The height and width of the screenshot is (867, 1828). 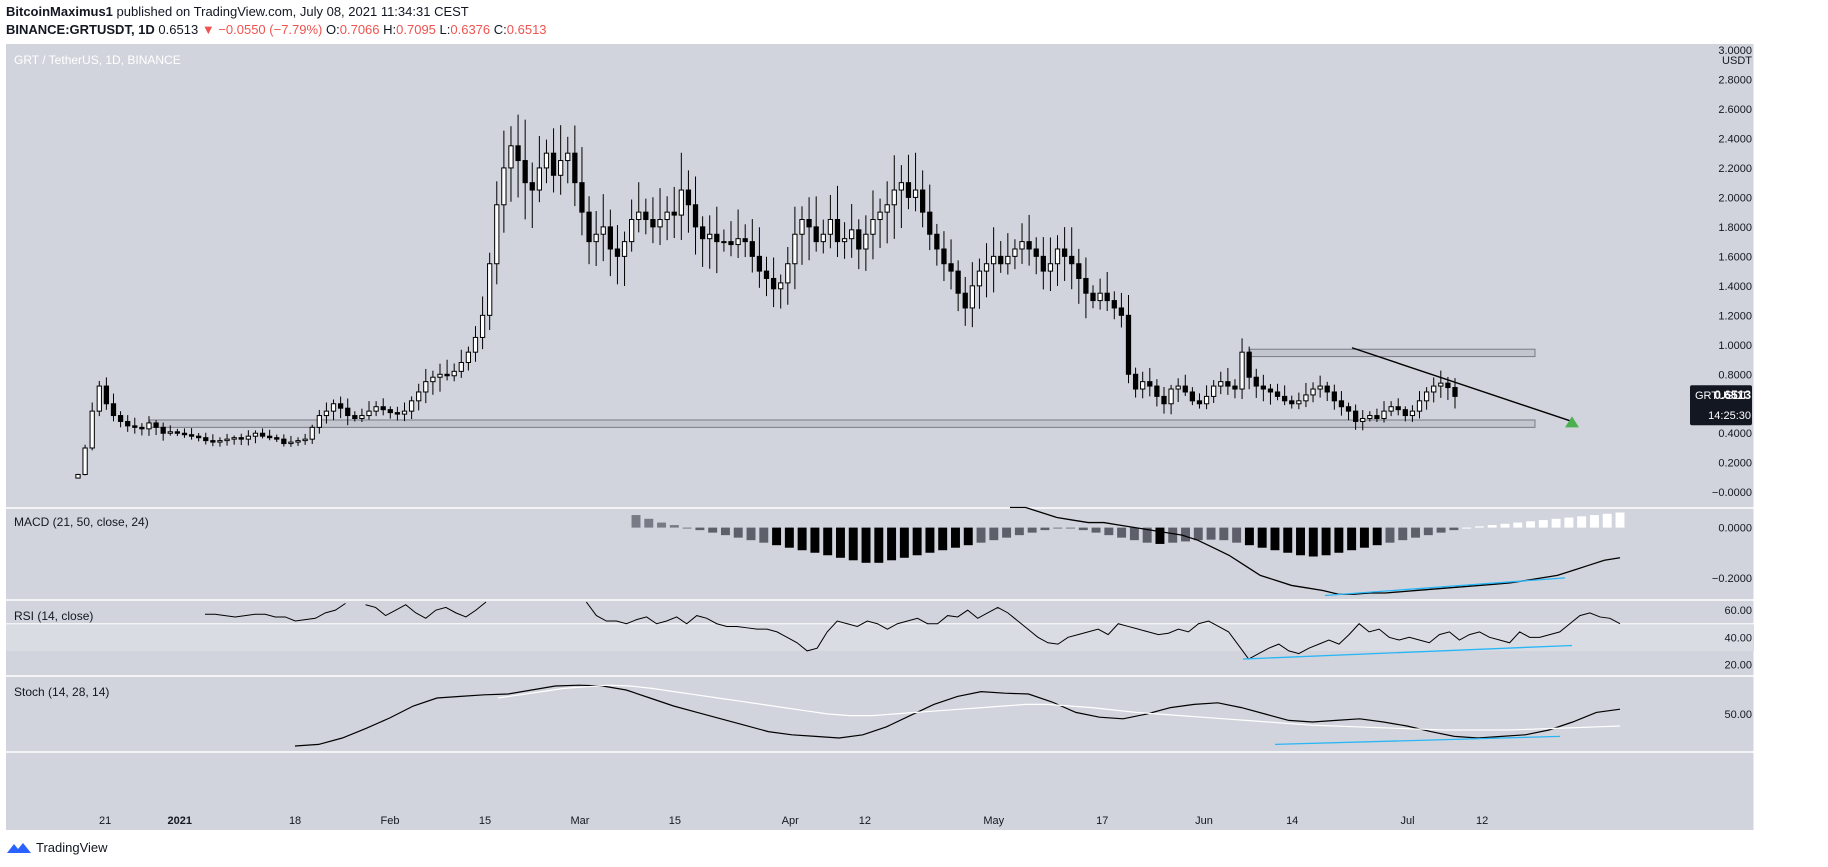 What do you see at coordinates (390, 821) in the screenshot?
I see `time-tick-label: Feb` at bounding box center [390, 821].